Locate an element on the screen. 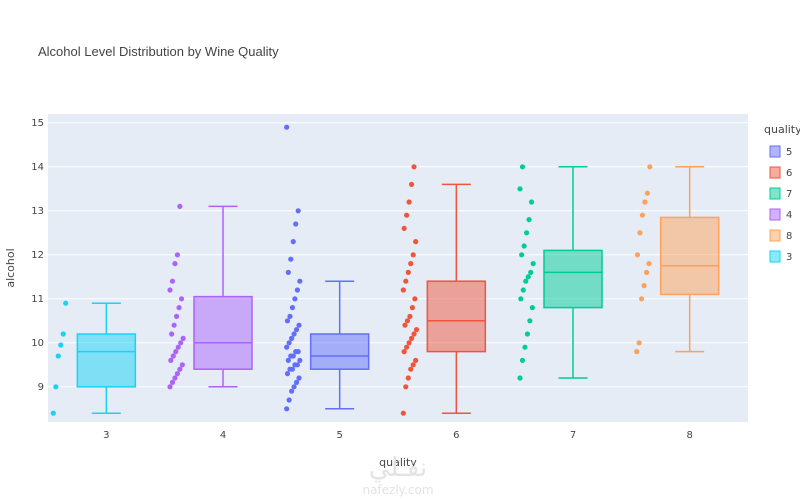 The width and height of the screenshot is (800, 500). legend-item-8: 8 is located at coordinates (780, 235).